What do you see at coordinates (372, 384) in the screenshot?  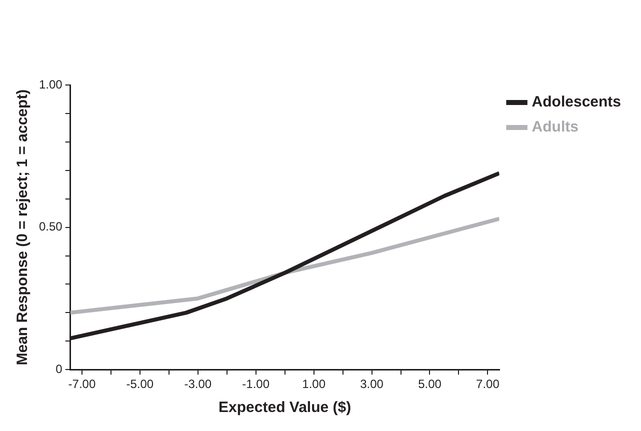 I see `x-tick-label: 3.00` at bounding box center [372, 384].